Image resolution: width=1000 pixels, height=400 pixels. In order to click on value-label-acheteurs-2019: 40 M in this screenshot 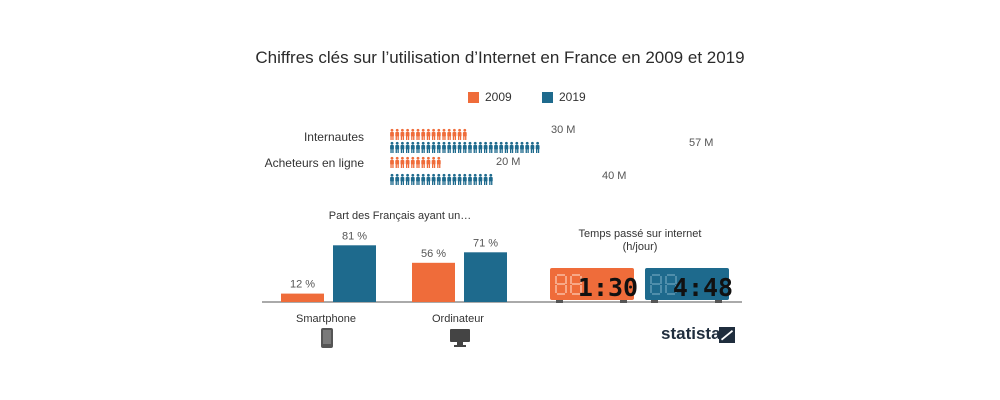, I will do `click(614, 176)`.